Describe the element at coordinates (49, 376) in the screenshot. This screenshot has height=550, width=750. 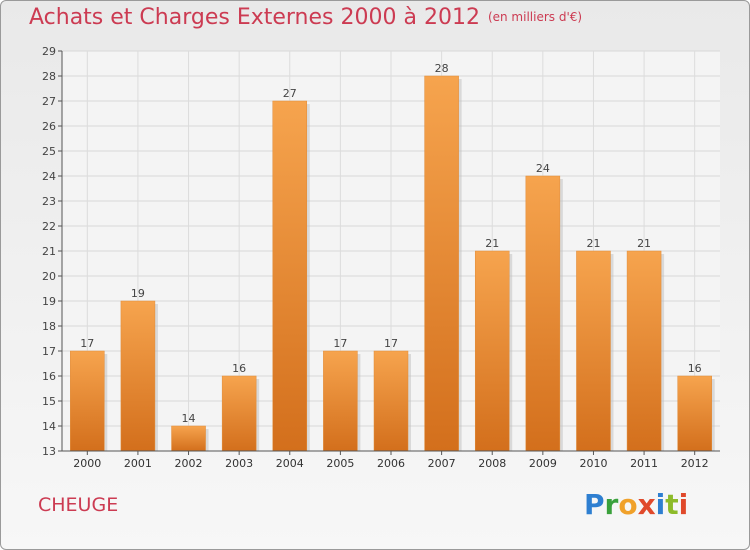
I see `y-tick-label: 16` at that location.